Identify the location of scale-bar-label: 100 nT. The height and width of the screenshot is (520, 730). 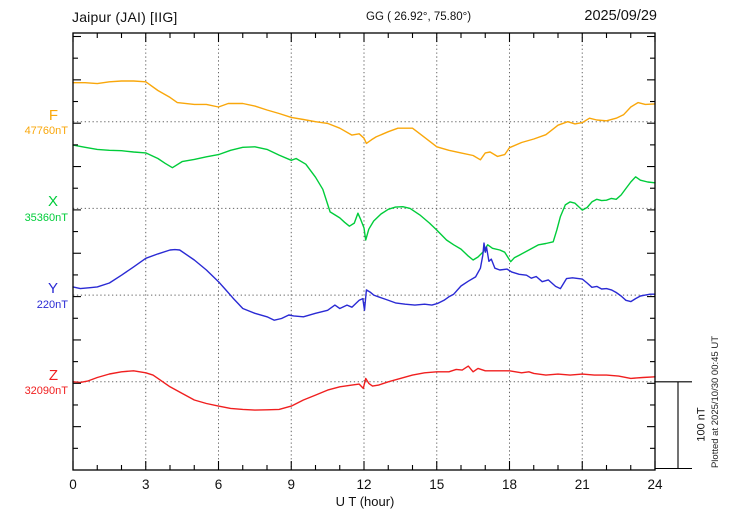
(701, 424).